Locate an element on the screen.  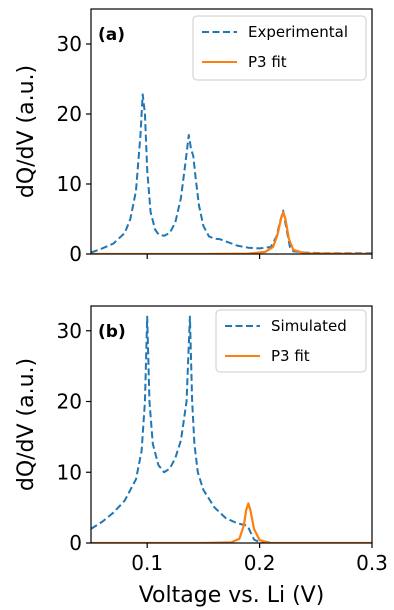
x-axis-label: Voltage vs. Li (V) is located at coordinates (232, 595).